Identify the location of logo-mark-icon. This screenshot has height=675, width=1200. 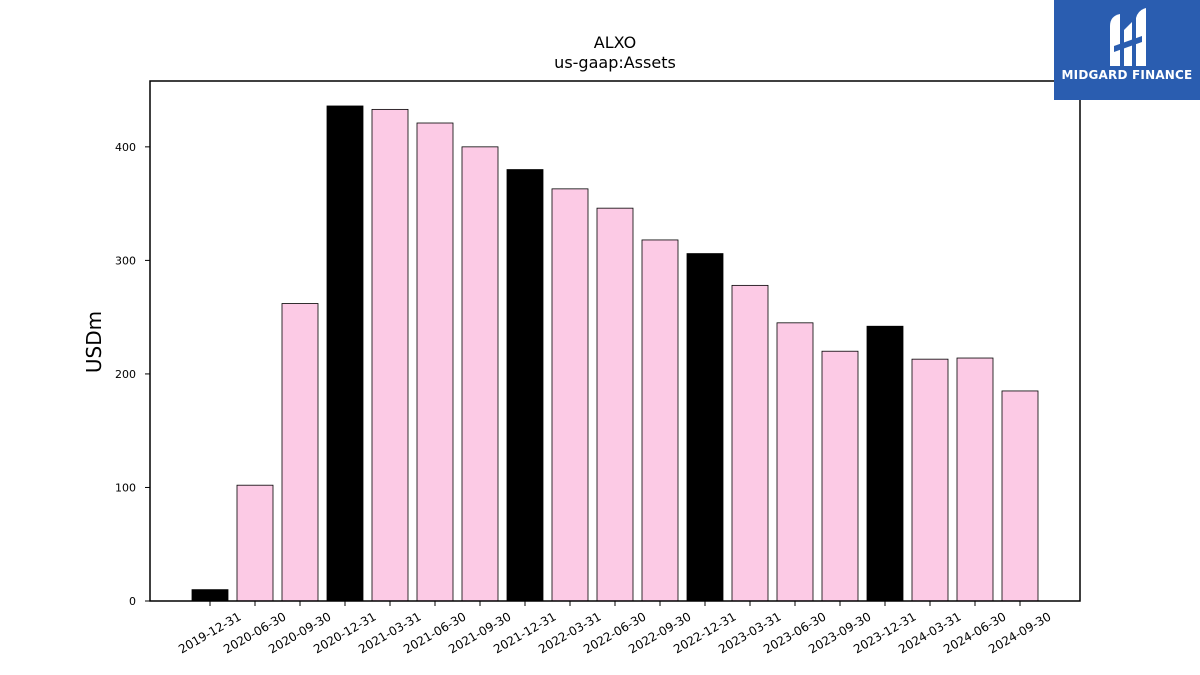
(1128, 37).